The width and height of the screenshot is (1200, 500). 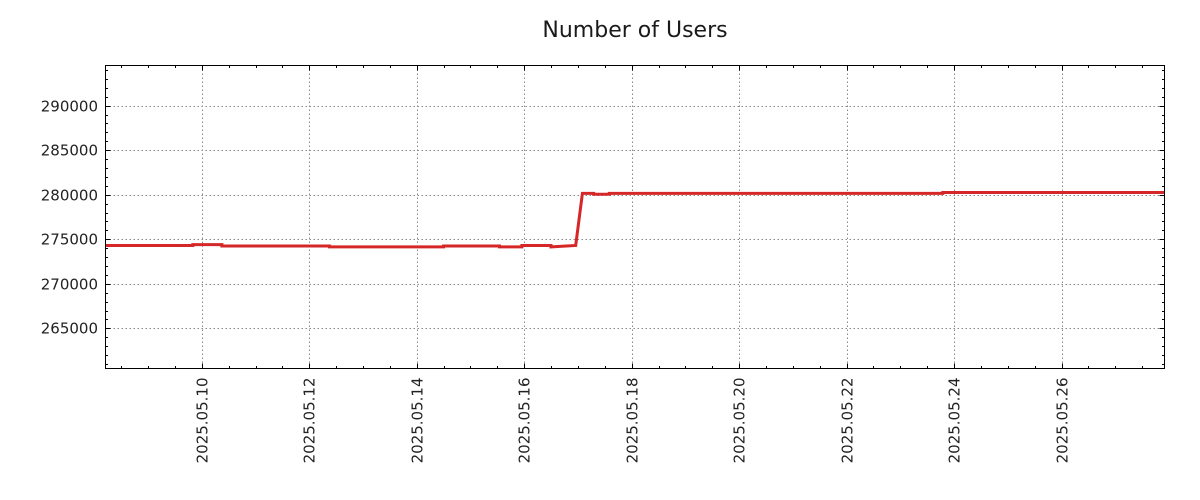 What do you see at coordinates (69, 107) in the screenshot?
I see `y-tick-label: 290000` at bounding box center [69, 107].